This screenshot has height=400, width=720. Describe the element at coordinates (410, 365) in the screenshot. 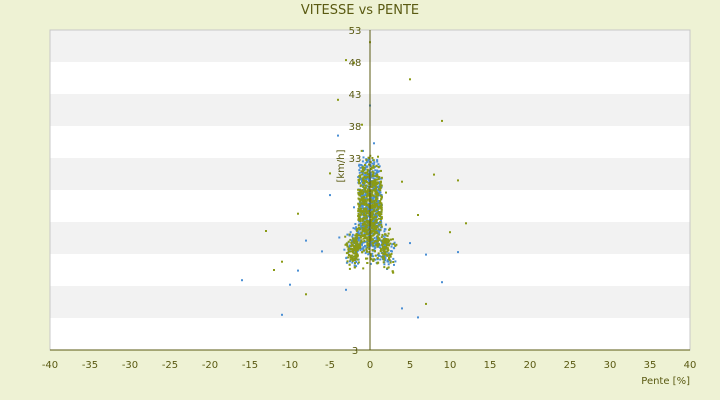

I see `x-tick-label: 5` at that location.